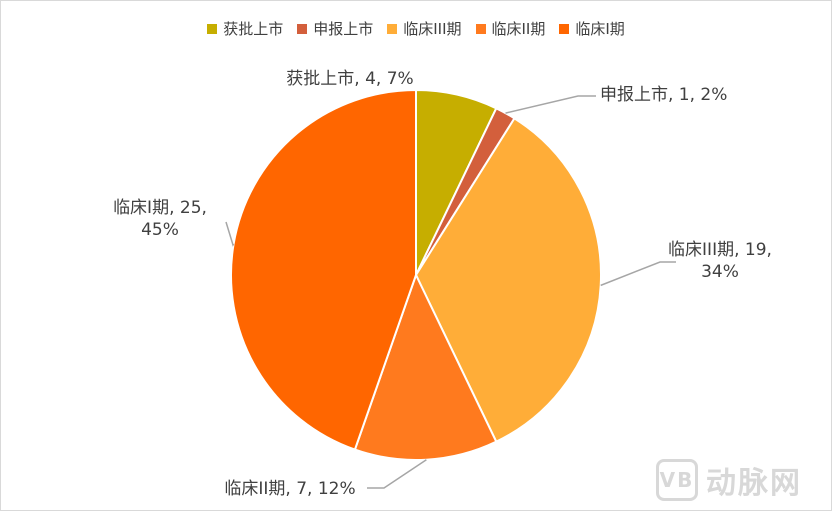  What do you see at coordinates (508, 280) in the screenshot?
I see `pie-slice-phase3` at bounding box center [508, 280].